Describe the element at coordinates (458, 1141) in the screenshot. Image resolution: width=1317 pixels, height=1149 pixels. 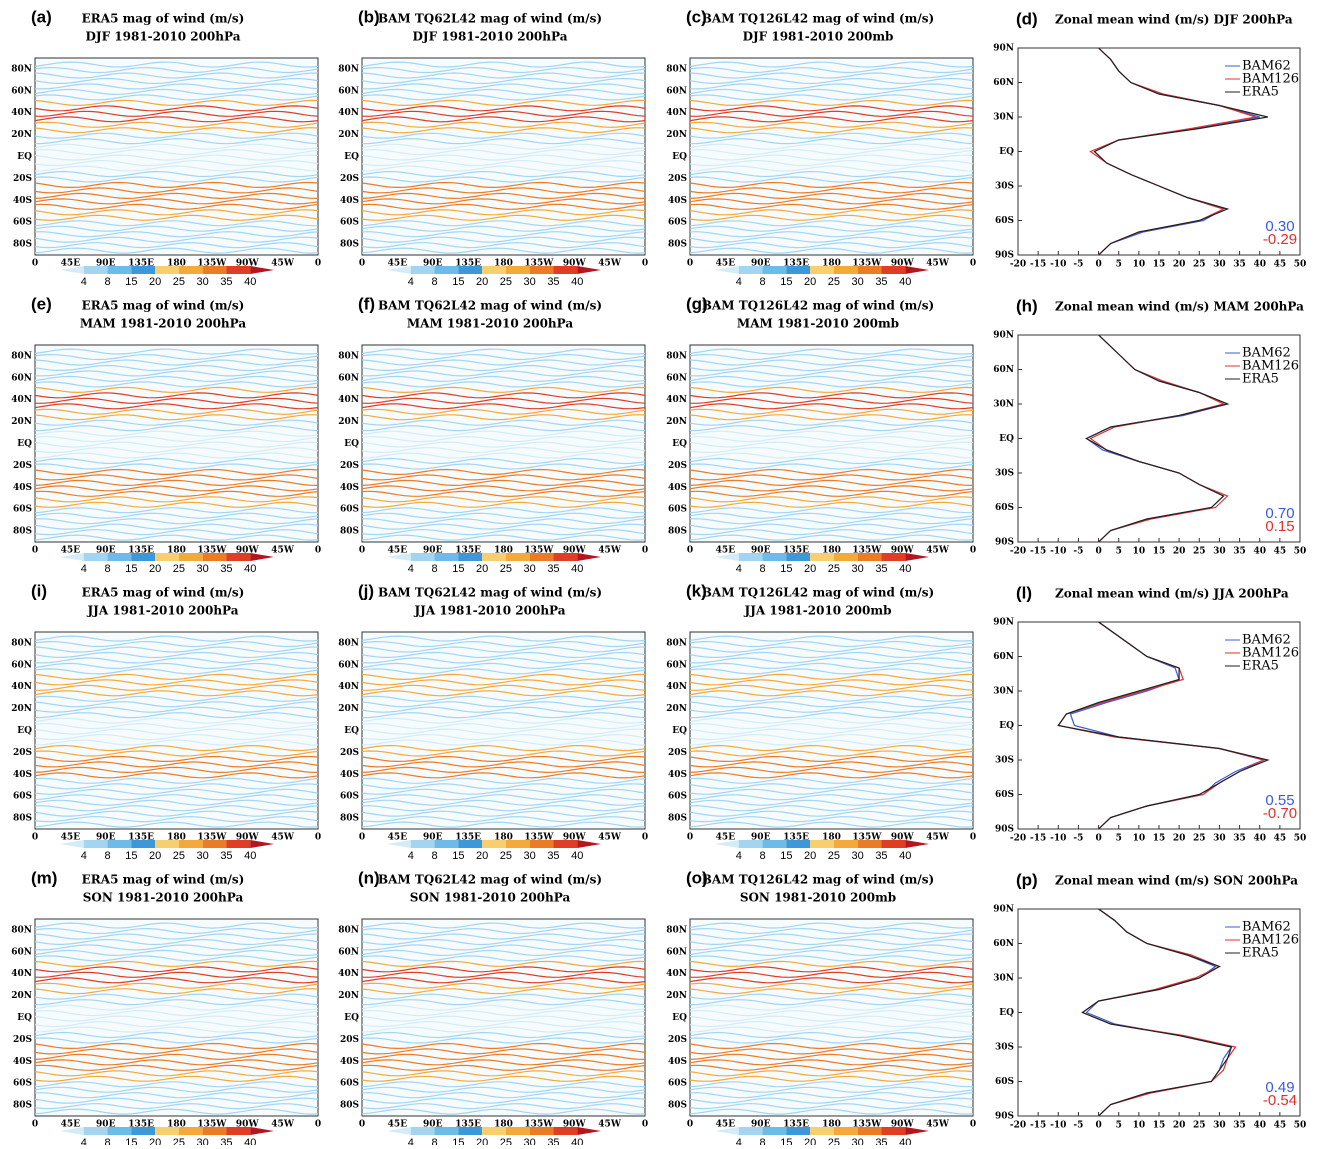
I see `colorbar-label: 15` at that location.